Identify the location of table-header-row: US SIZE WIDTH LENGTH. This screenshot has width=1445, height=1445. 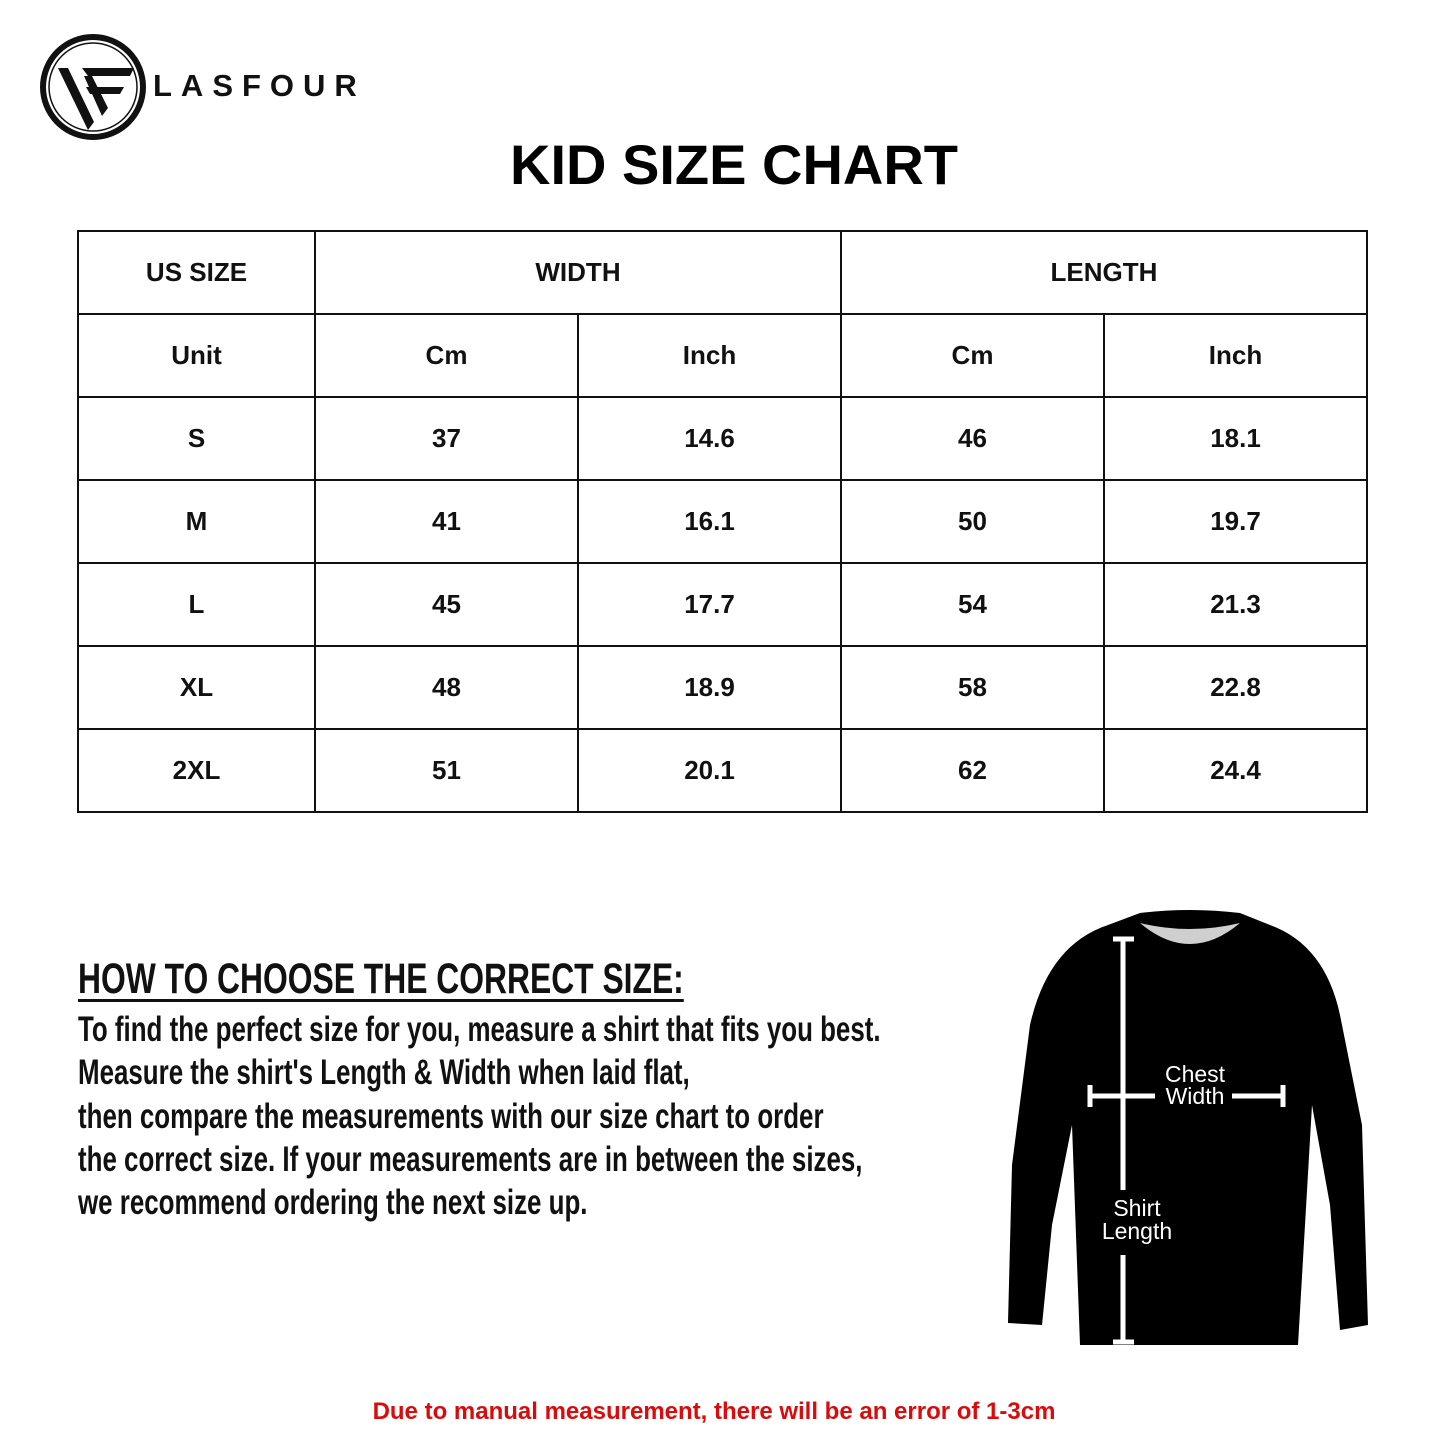
(722, 272).